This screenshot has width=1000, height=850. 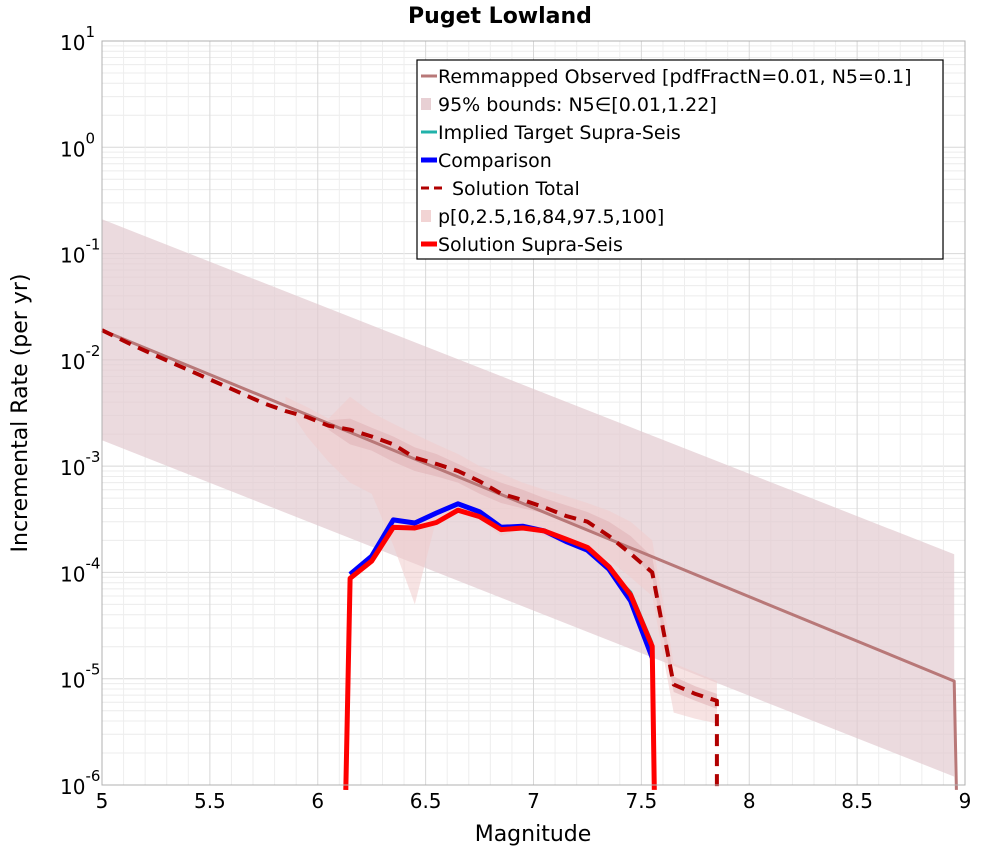 I want to click on x-tick-label: 7.5, so click(x=641, y=801).